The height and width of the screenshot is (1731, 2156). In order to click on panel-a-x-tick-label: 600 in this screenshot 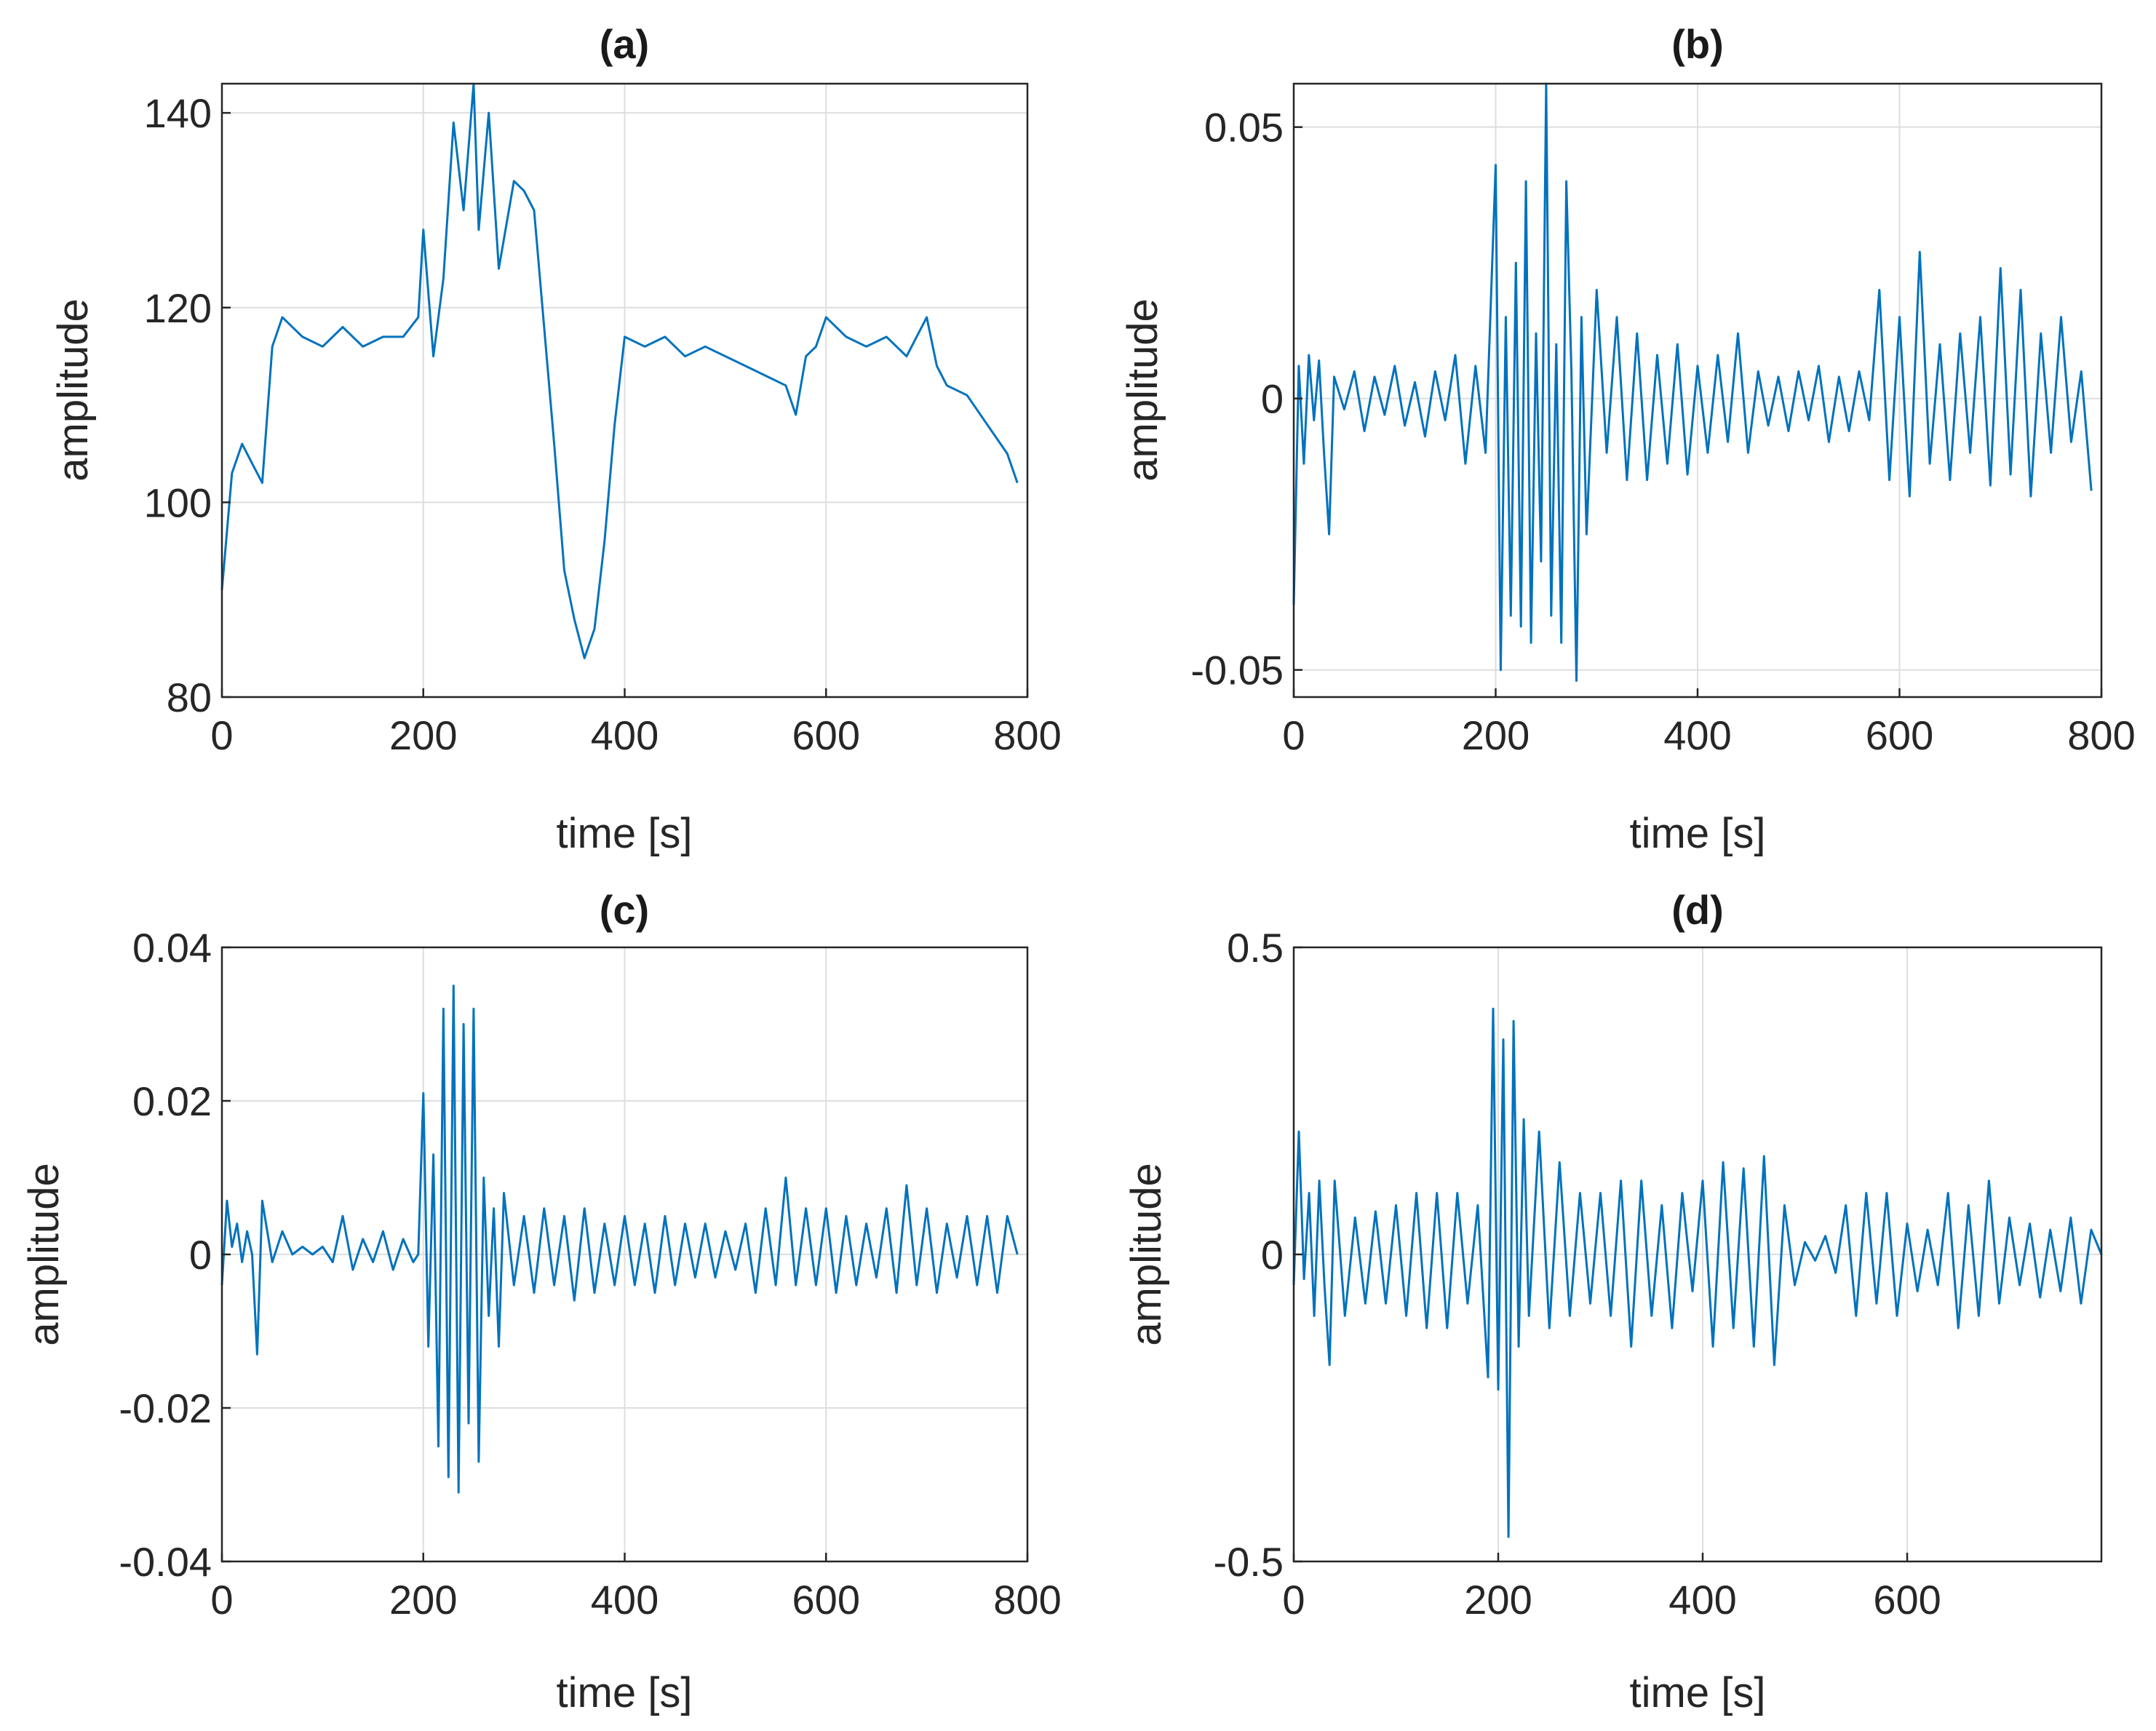, I will do `click(826, 735)`.